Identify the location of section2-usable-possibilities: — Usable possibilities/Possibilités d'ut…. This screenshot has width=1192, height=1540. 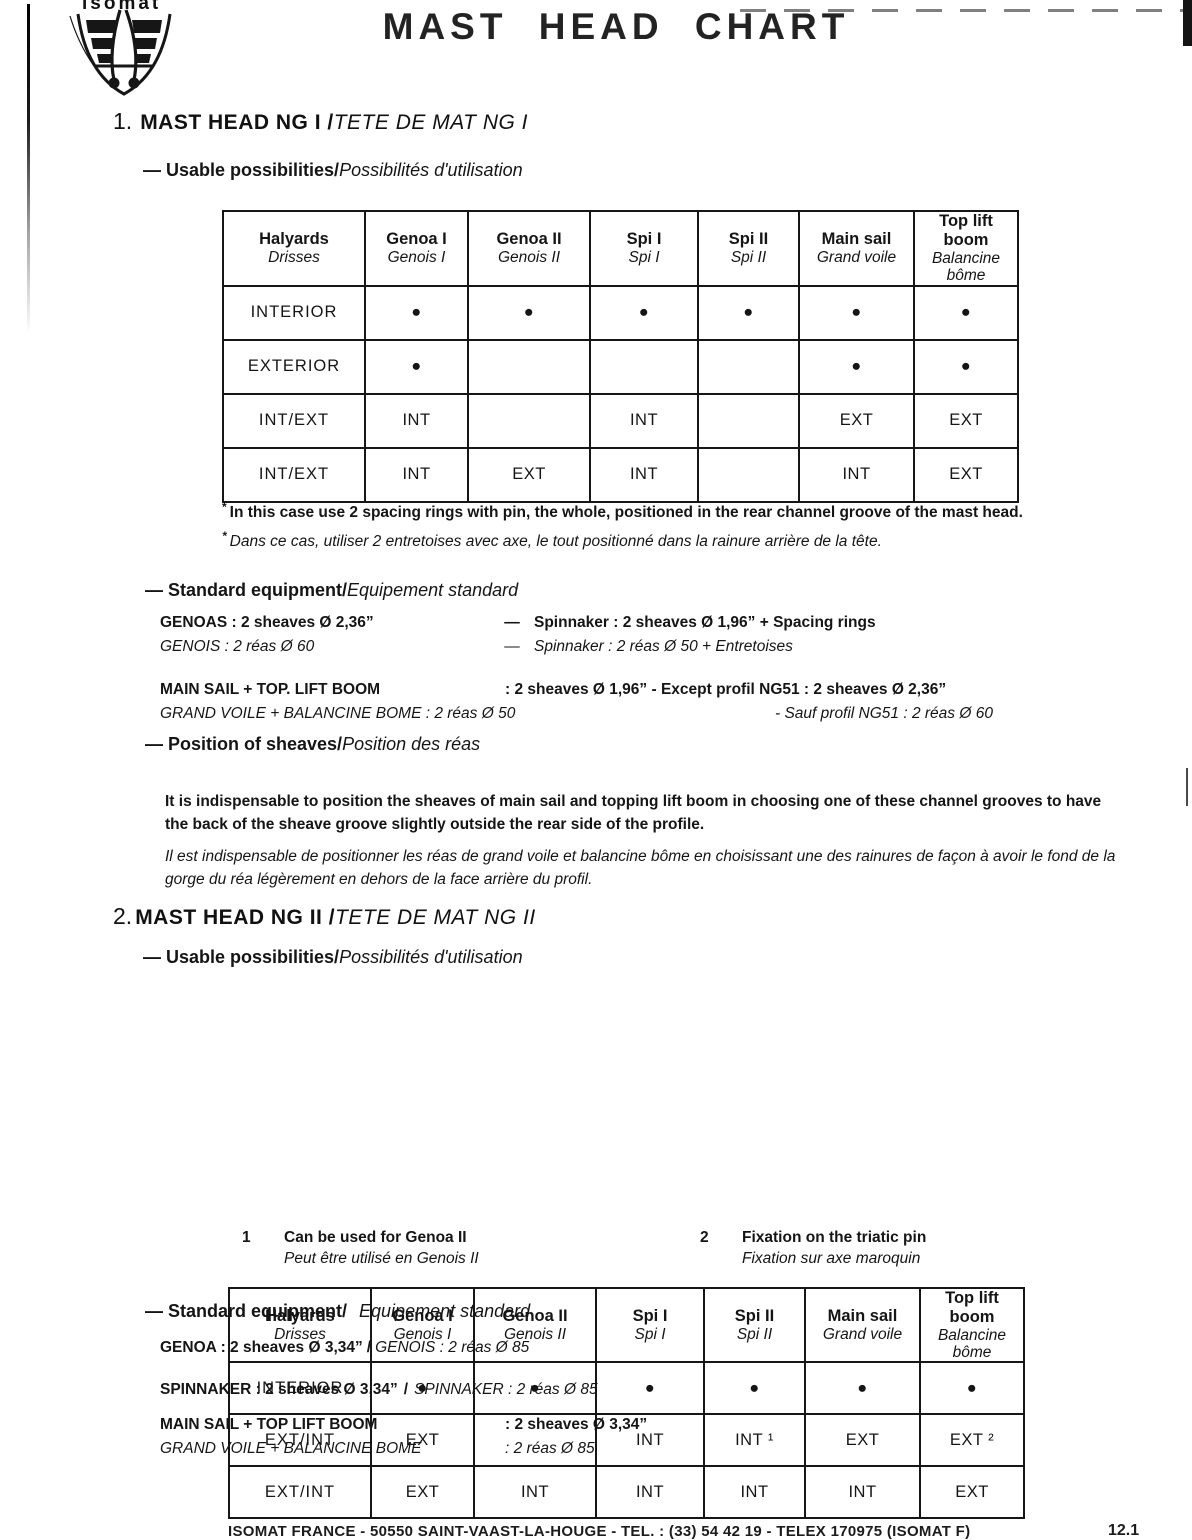
(333, 957).